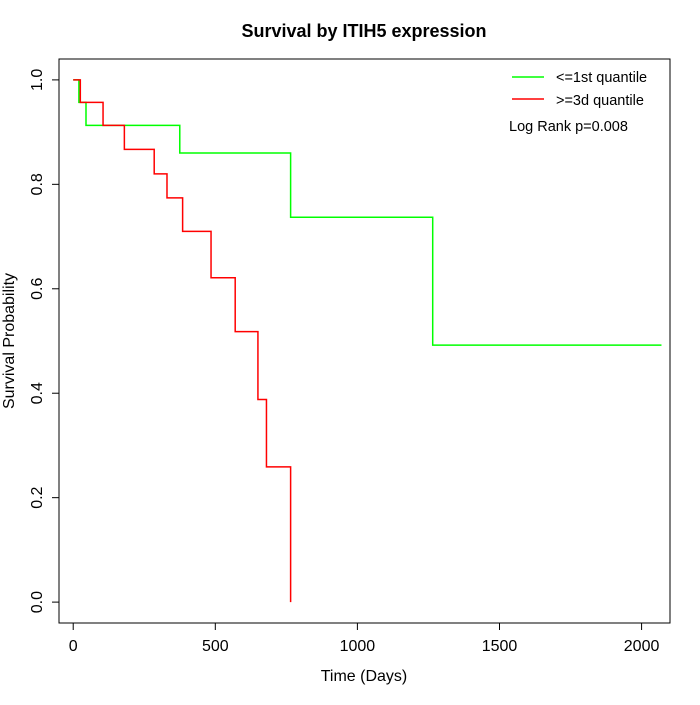 This screenshot has height=705, width=700. What do you see at coordinates (363, 31) in the screenshot?
I see `chart-title: Survival by ITIH5 expression` at bounding box center [363, 31].